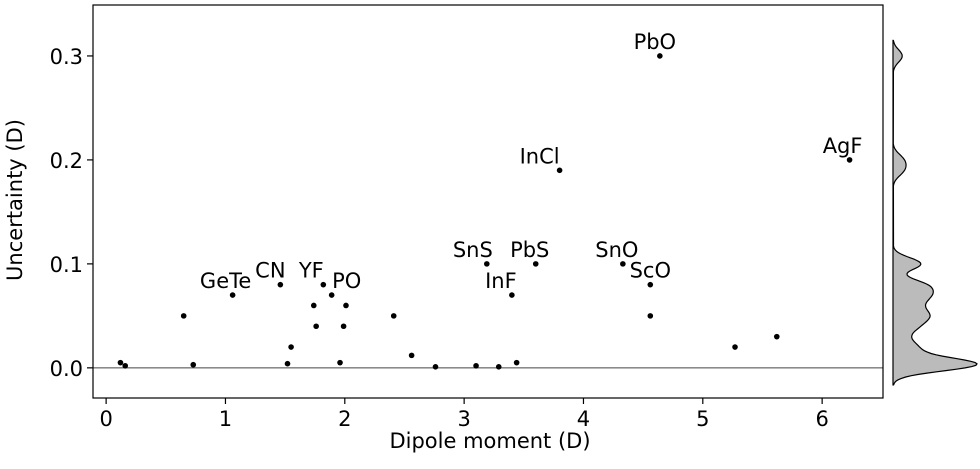 The height and width of the screenshot is (469, 980). I want to click on x-tick-label: 3, so click(463, 419).